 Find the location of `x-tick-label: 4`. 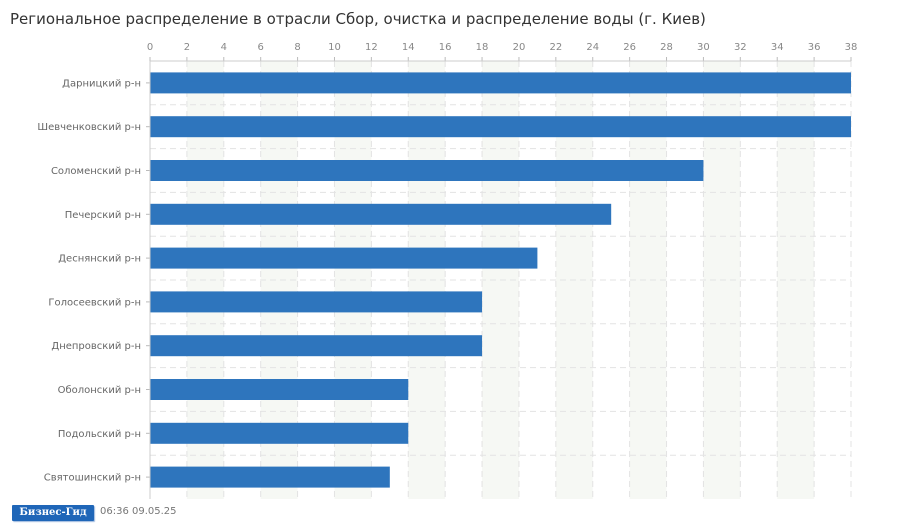

x-tick-label: 4 is located at coordinates (224, 47).